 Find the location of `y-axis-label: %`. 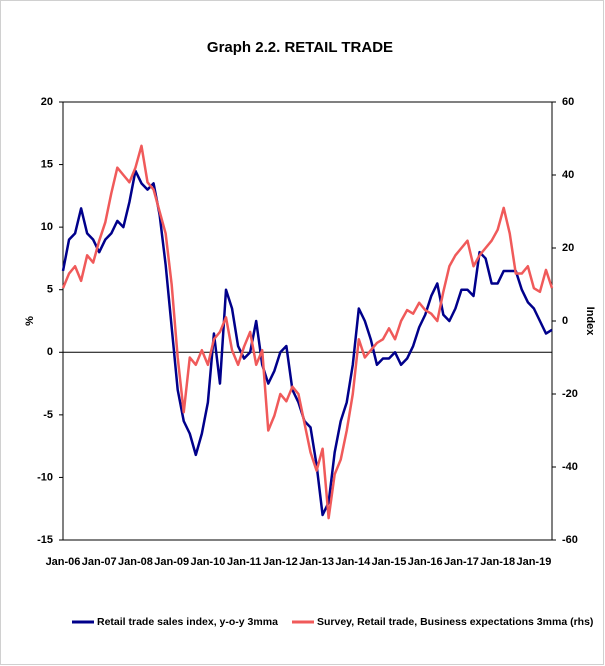

y-axis-label: % is located at coordinates (30, 321).